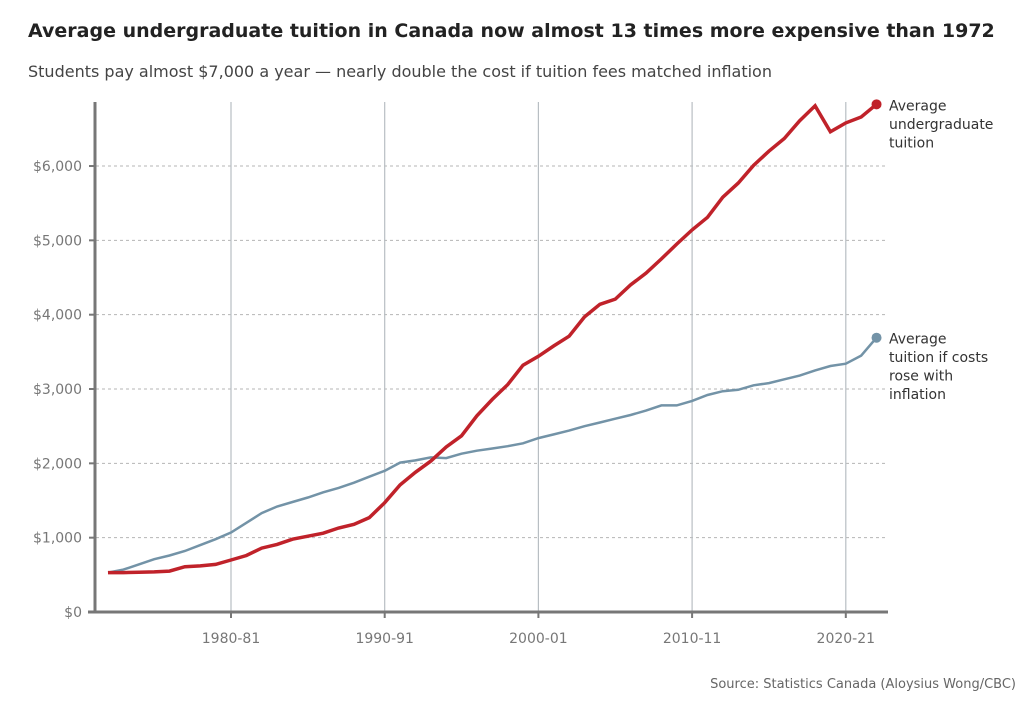 Image resolution: width=1036 pixels, height=701 pixels. What do you see at coordinates (921, 377) in the screenshot?
I see `series-label: rose with` at bounding box center [921, 377].